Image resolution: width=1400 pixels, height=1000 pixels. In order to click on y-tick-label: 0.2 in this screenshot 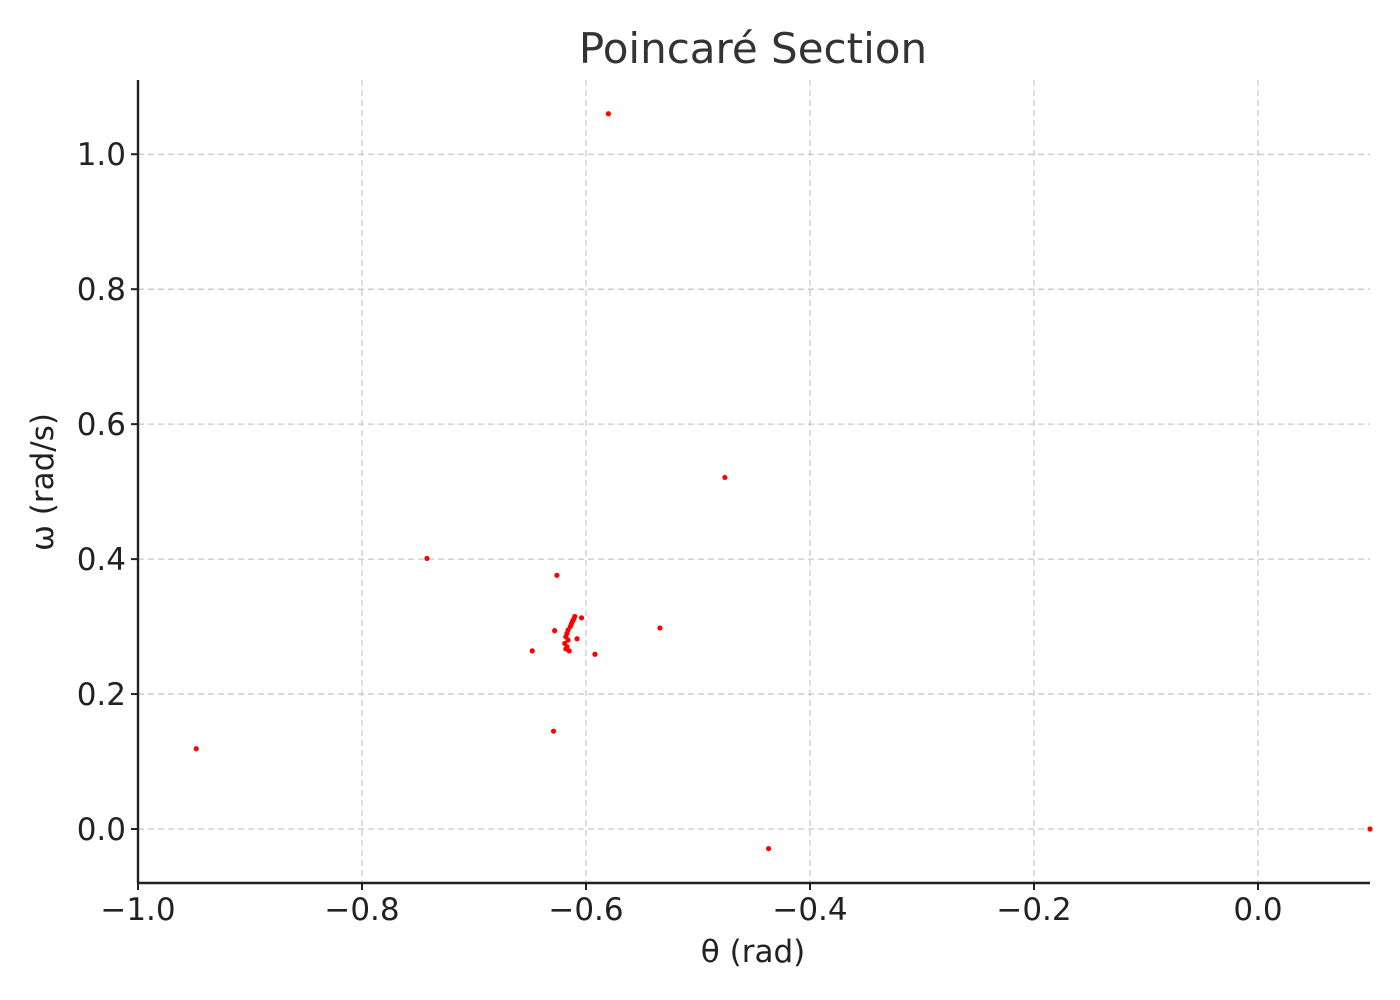, I will do `click(101, 695)`.